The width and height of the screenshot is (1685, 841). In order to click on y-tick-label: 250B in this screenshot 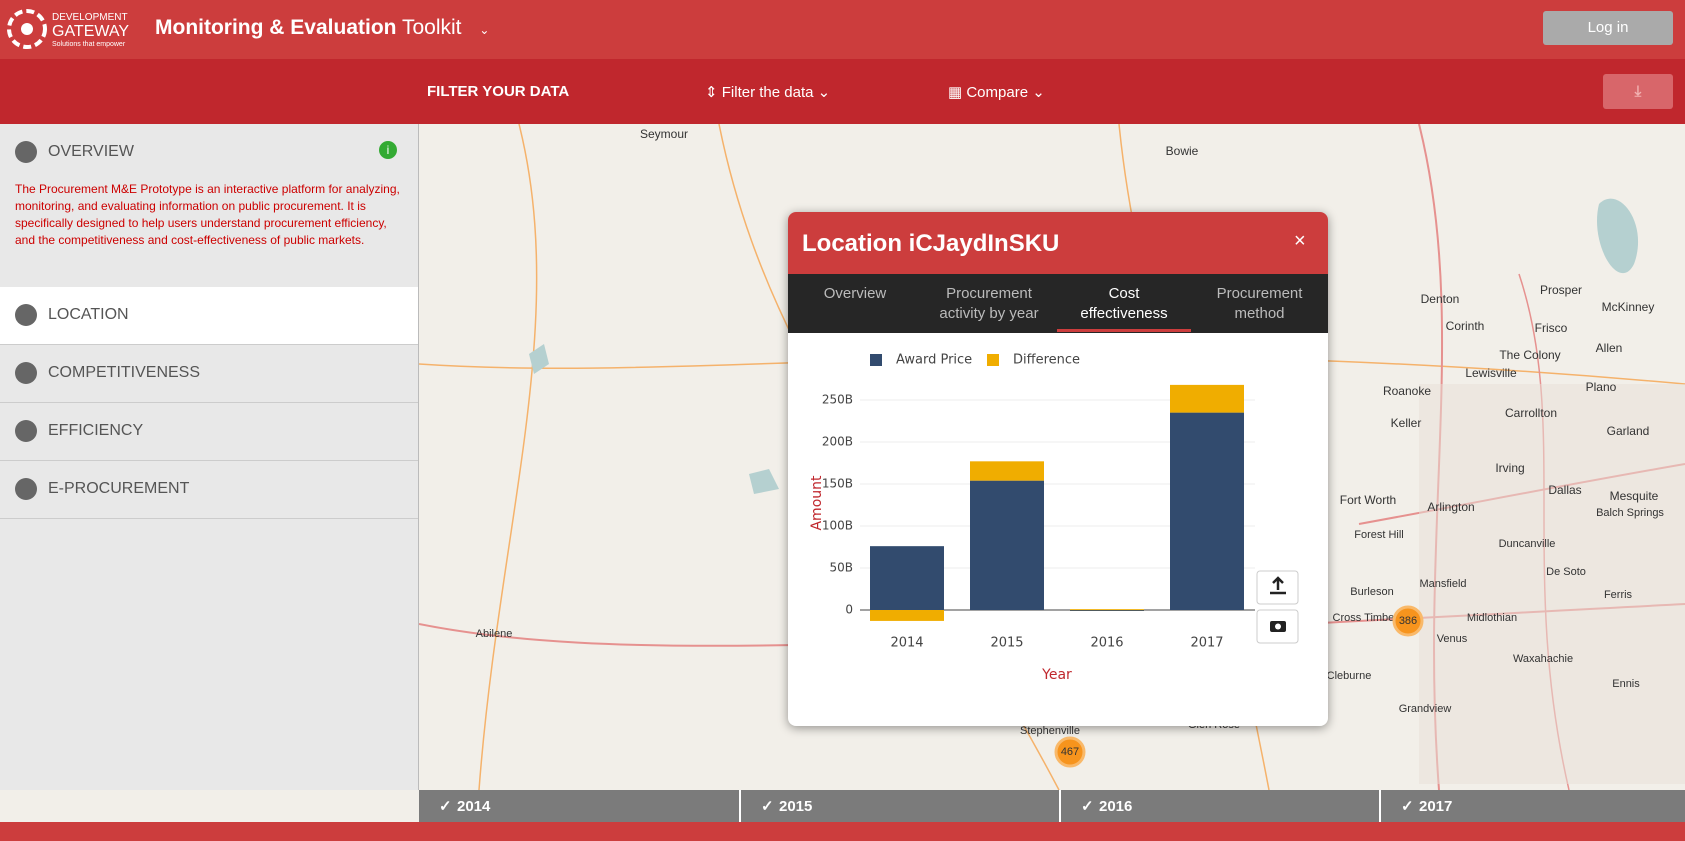, I will do `click(837, 400)`.